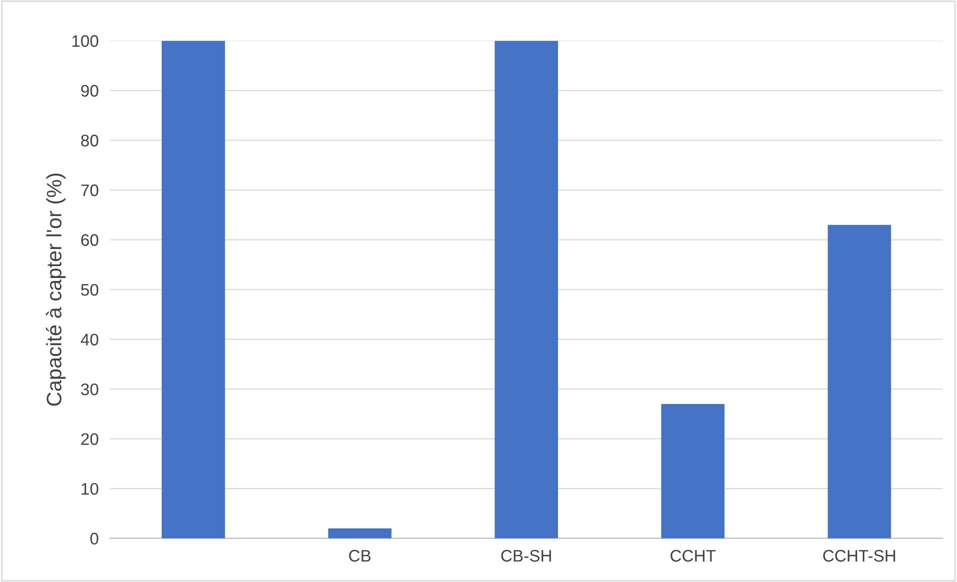  What do you see at coordinates (89, 240) in the screenshot?
I see `y-tick-label: 60` at bounding box center [89, 240].